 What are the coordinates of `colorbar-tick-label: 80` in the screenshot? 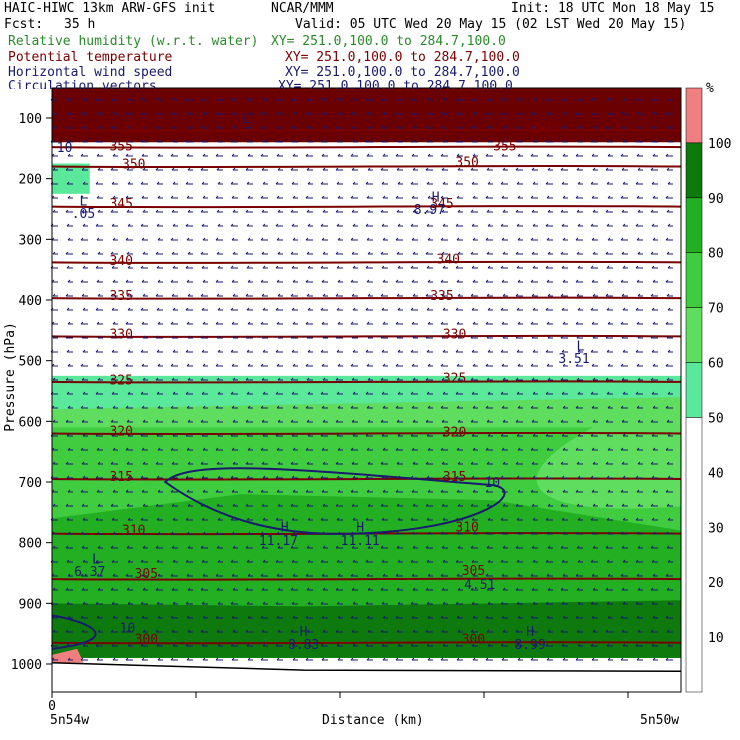 It's located at (716, 254).